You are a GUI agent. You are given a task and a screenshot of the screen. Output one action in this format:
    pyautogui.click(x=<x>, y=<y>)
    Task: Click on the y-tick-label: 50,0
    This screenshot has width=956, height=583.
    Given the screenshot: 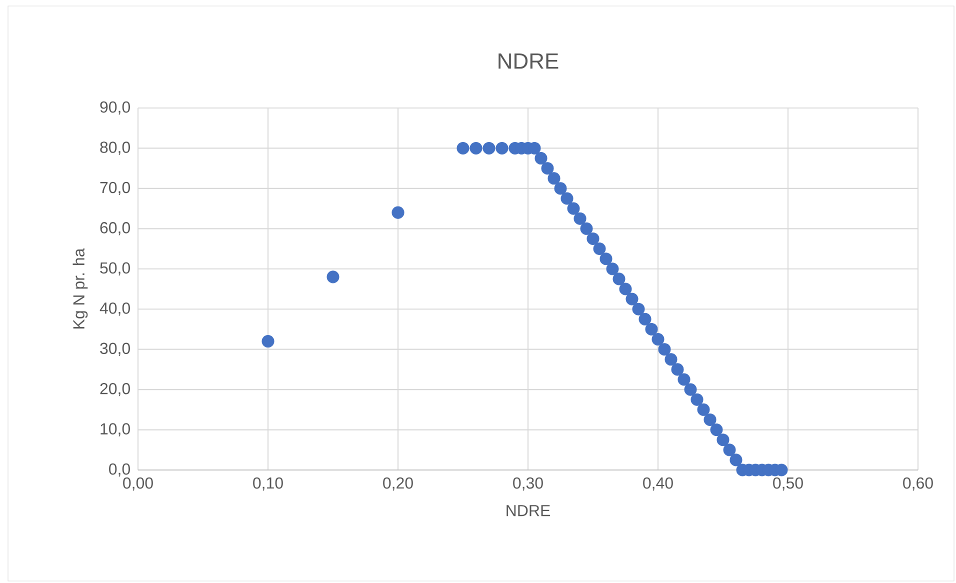 What is the action you would take?
    pyautogui.click(x=115, y=269)
    